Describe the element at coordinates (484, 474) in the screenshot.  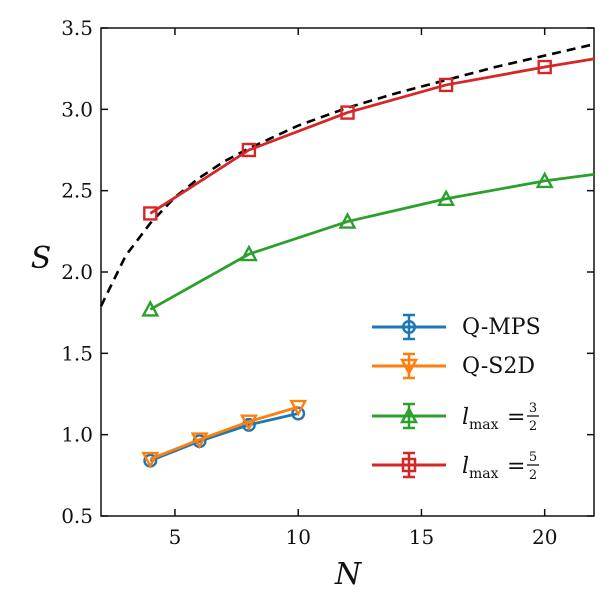
I see `legend-label-lmax-5-2-sub: max` at that location.